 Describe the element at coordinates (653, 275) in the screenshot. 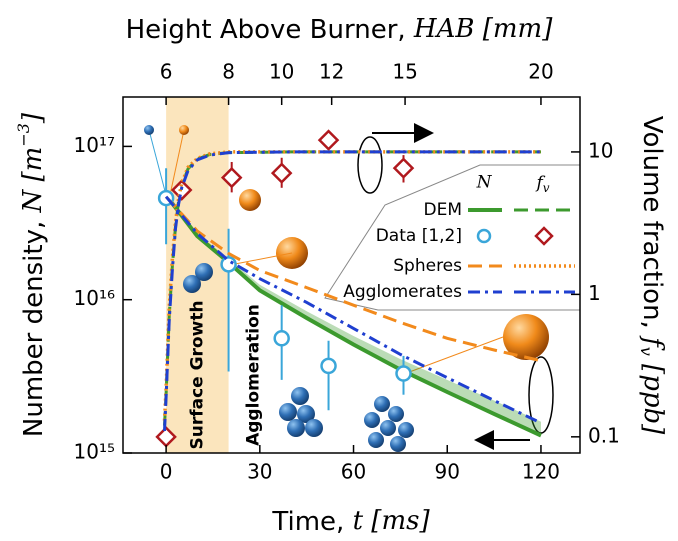

I see `y2-axis-title: Volume fraction, fv [ppb]` at that location.